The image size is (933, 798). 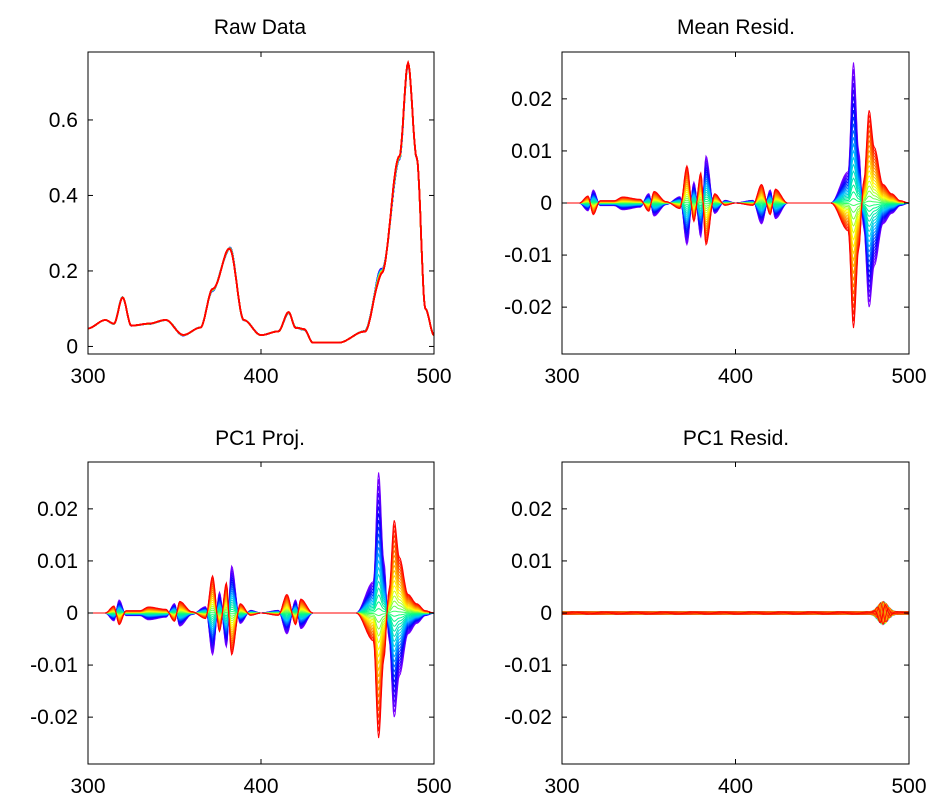 I want to click on mean-resid-y-tick-label: -0.01, so click(x=528, y=255).